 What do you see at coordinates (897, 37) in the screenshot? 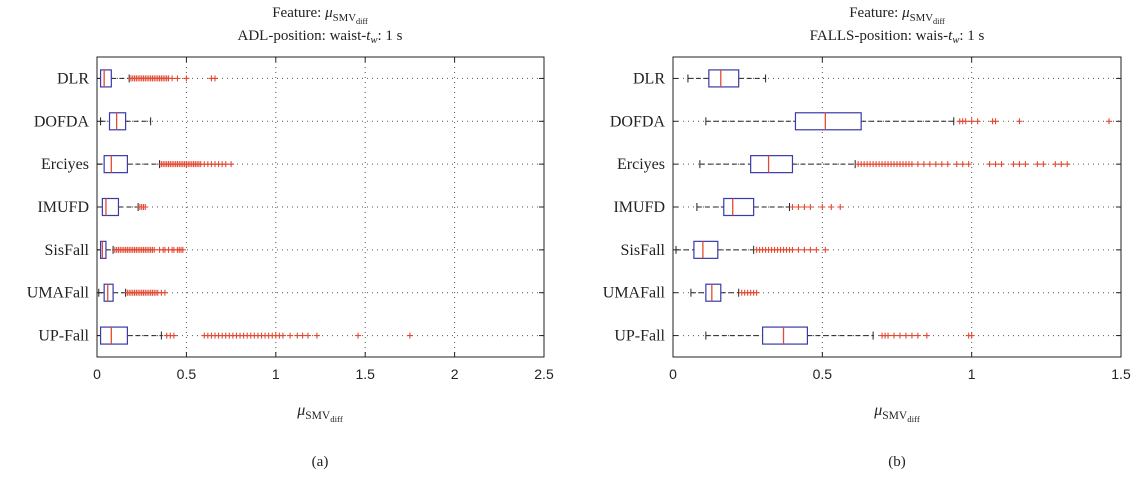
I see `chart-subtitle: FALLS-position: wais-tw: 1 s` at bounding box center [897, 37].